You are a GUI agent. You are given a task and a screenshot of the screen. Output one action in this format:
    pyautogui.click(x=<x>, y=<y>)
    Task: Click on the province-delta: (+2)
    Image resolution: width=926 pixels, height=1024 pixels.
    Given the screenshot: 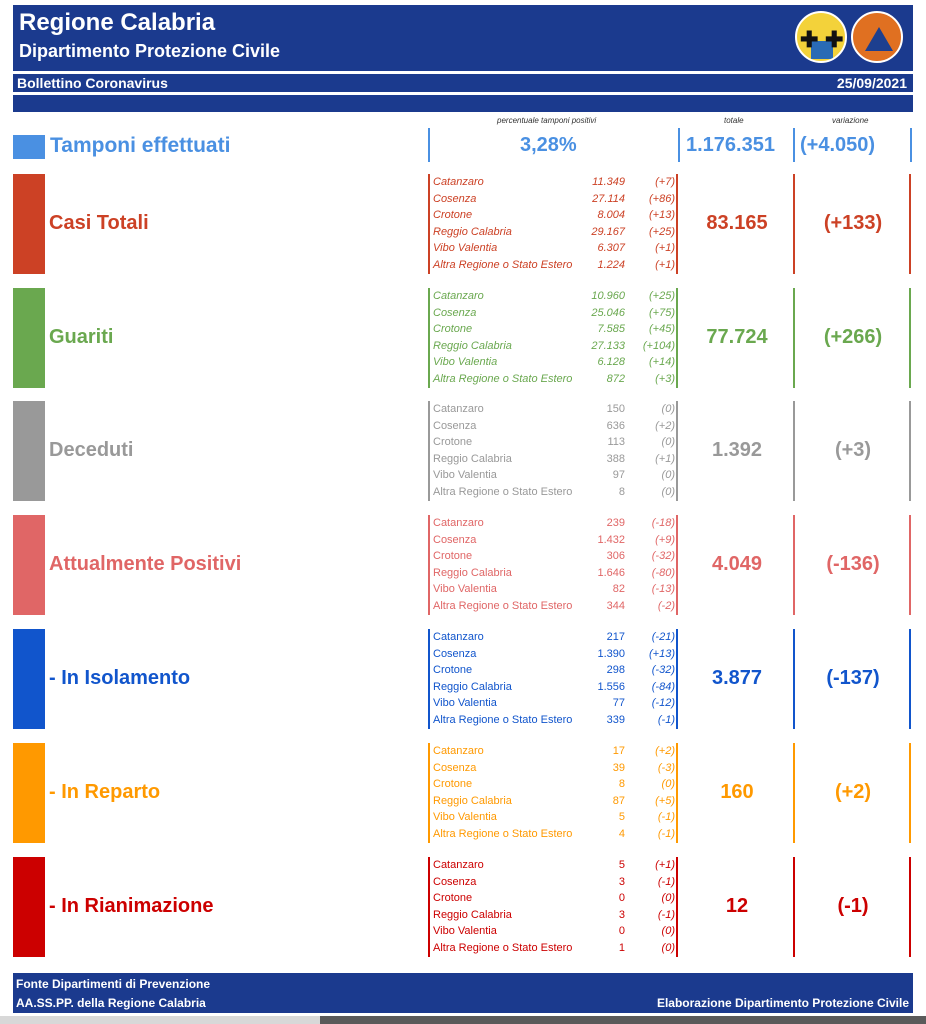 What is the action you would take?
    pyautogui.click(x=665, y=751)
    